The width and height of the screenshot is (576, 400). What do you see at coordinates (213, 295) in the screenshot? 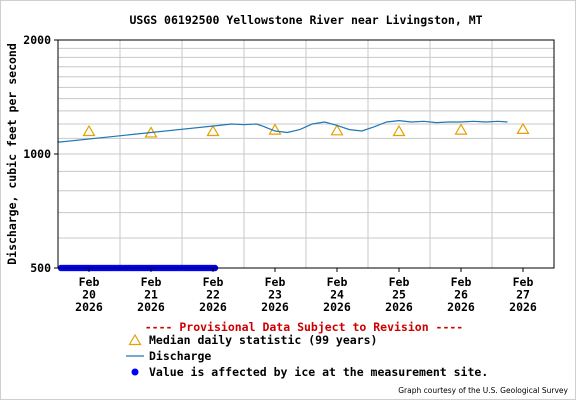
I see `x-tick-label: 22` at bounding box center [213, 295].